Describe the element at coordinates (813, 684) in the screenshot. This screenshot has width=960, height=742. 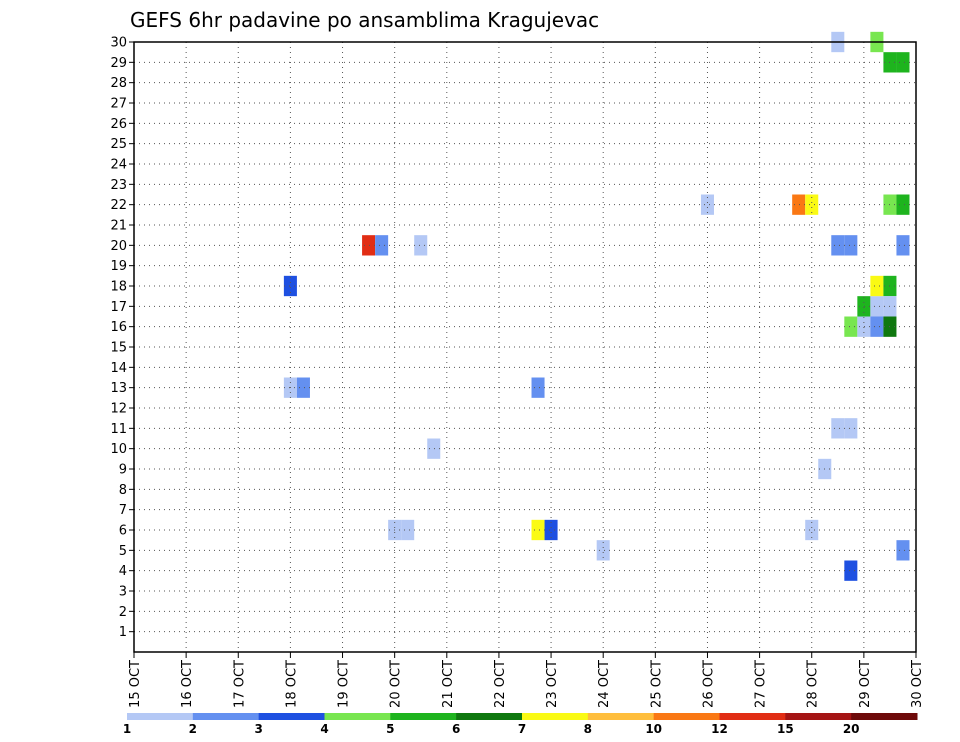
I see `x-tick-label: 28 OCT` at that location.